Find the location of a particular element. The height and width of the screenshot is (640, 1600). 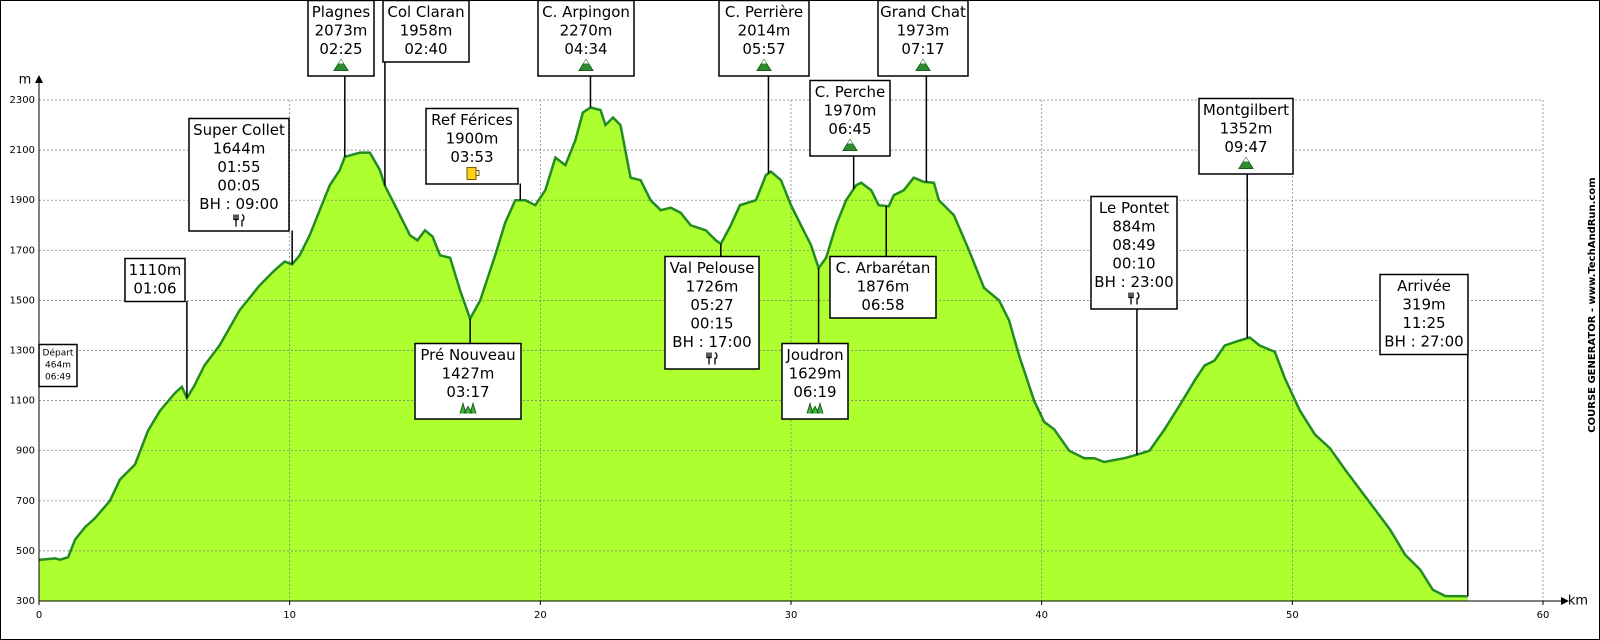

annotation-text: 01:06 is located at coordinates (154, 288).